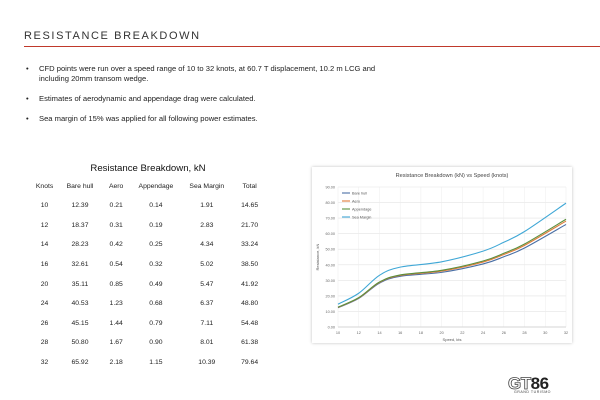  What do you see at coordinates (116, 265) in the screenshot?
I see `table-cell: 0.54` at bounding box center [116, 265].